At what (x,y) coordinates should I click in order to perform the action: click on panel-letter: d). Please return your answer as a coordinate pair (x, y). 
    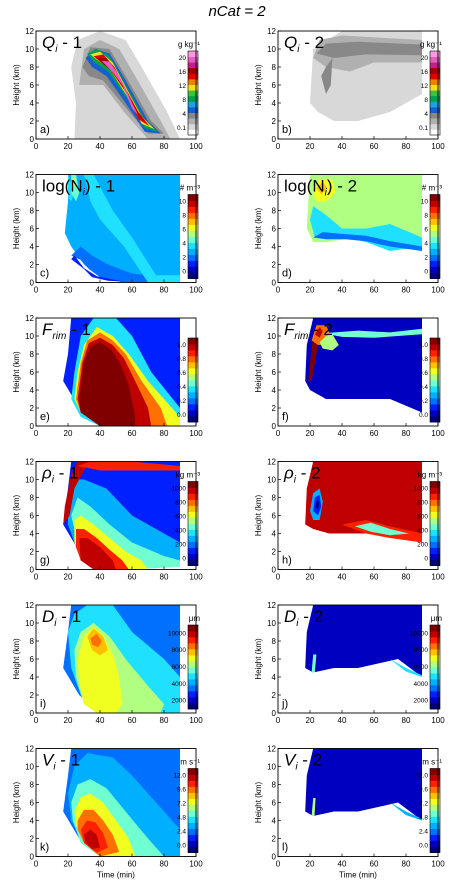
    Looking at the image, I should click on (287, 274).